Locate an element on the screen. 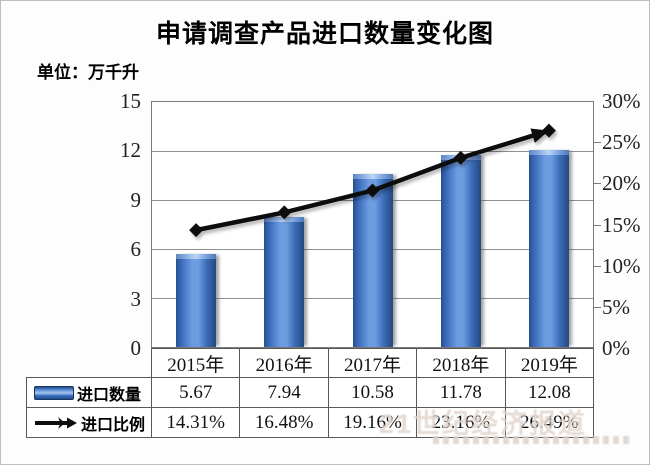 The height and width of the screenshot is (465, 650). chart-title: 申请调查产品进口数量变化图 is located at coordinates (324, 34).